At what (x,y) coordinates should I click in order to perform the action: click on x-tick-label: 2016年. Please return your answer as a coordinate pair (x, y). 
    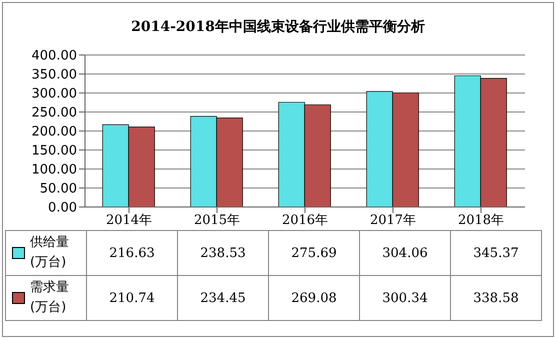
    Looking at the image, I should click on (305, 220).